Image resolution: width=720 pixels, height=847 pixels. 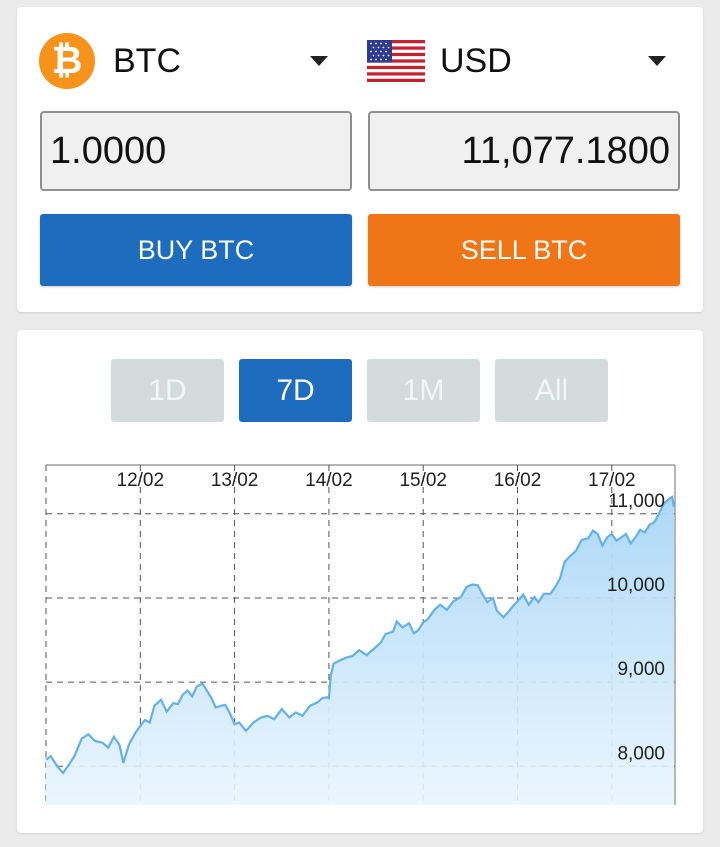 I want to click on to-currency-code: USD, so click(x=476, y=60).